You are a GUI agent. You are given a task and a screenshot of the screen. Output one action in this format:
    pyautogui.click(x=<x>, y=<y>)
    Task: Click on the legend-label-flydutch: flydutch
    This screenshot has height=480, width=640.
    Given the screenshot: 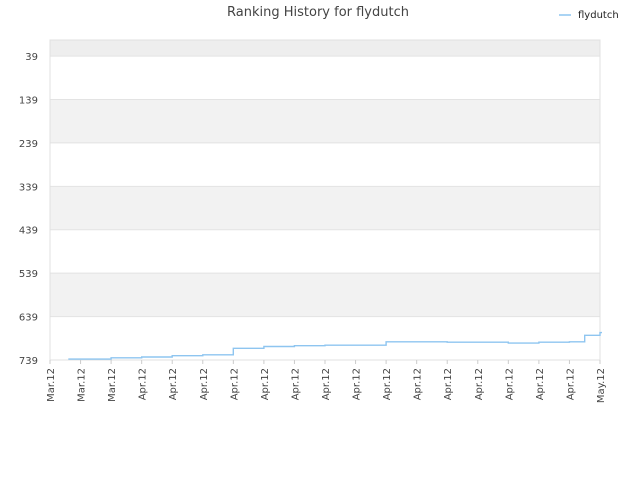 What is the action you would take?
    pyautogui.click(x=598, y=15)
    